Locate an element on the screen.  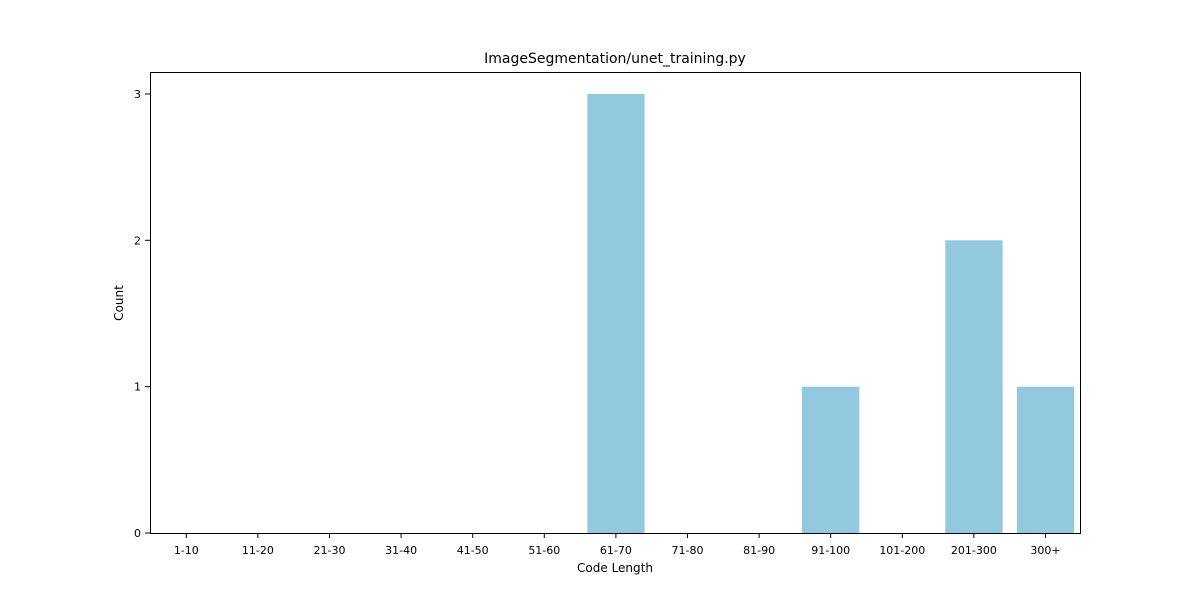
x-tick-label: 51-60 is located at coordinates (544, 550).